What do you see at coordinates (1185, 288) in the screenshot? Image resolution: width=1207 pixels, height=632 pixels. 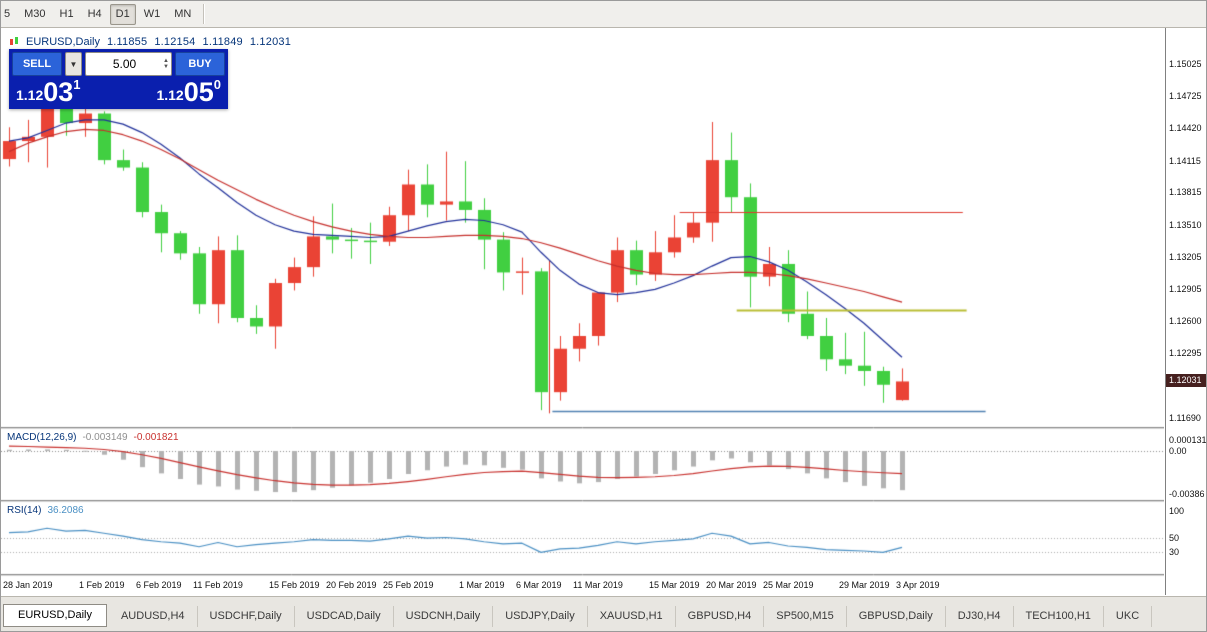 I see `price-axis-label: 1.12905` at bounding box center [1185, 288].